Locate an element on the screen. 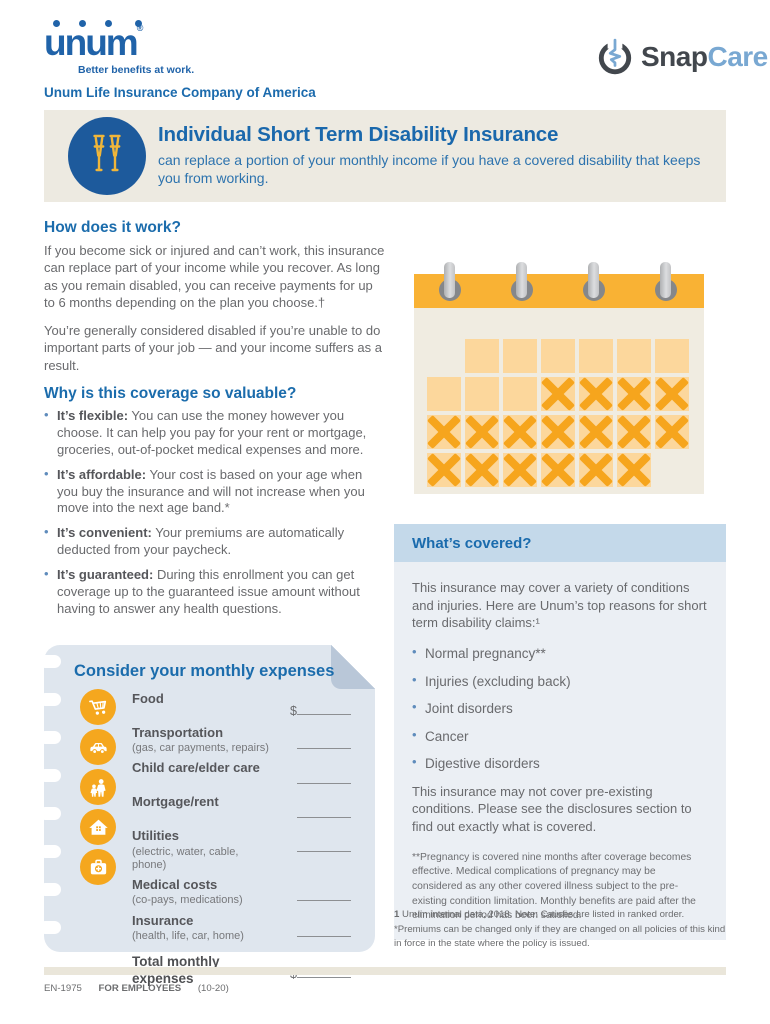  expense-label: Transportation is located at coordinates (178, 732).